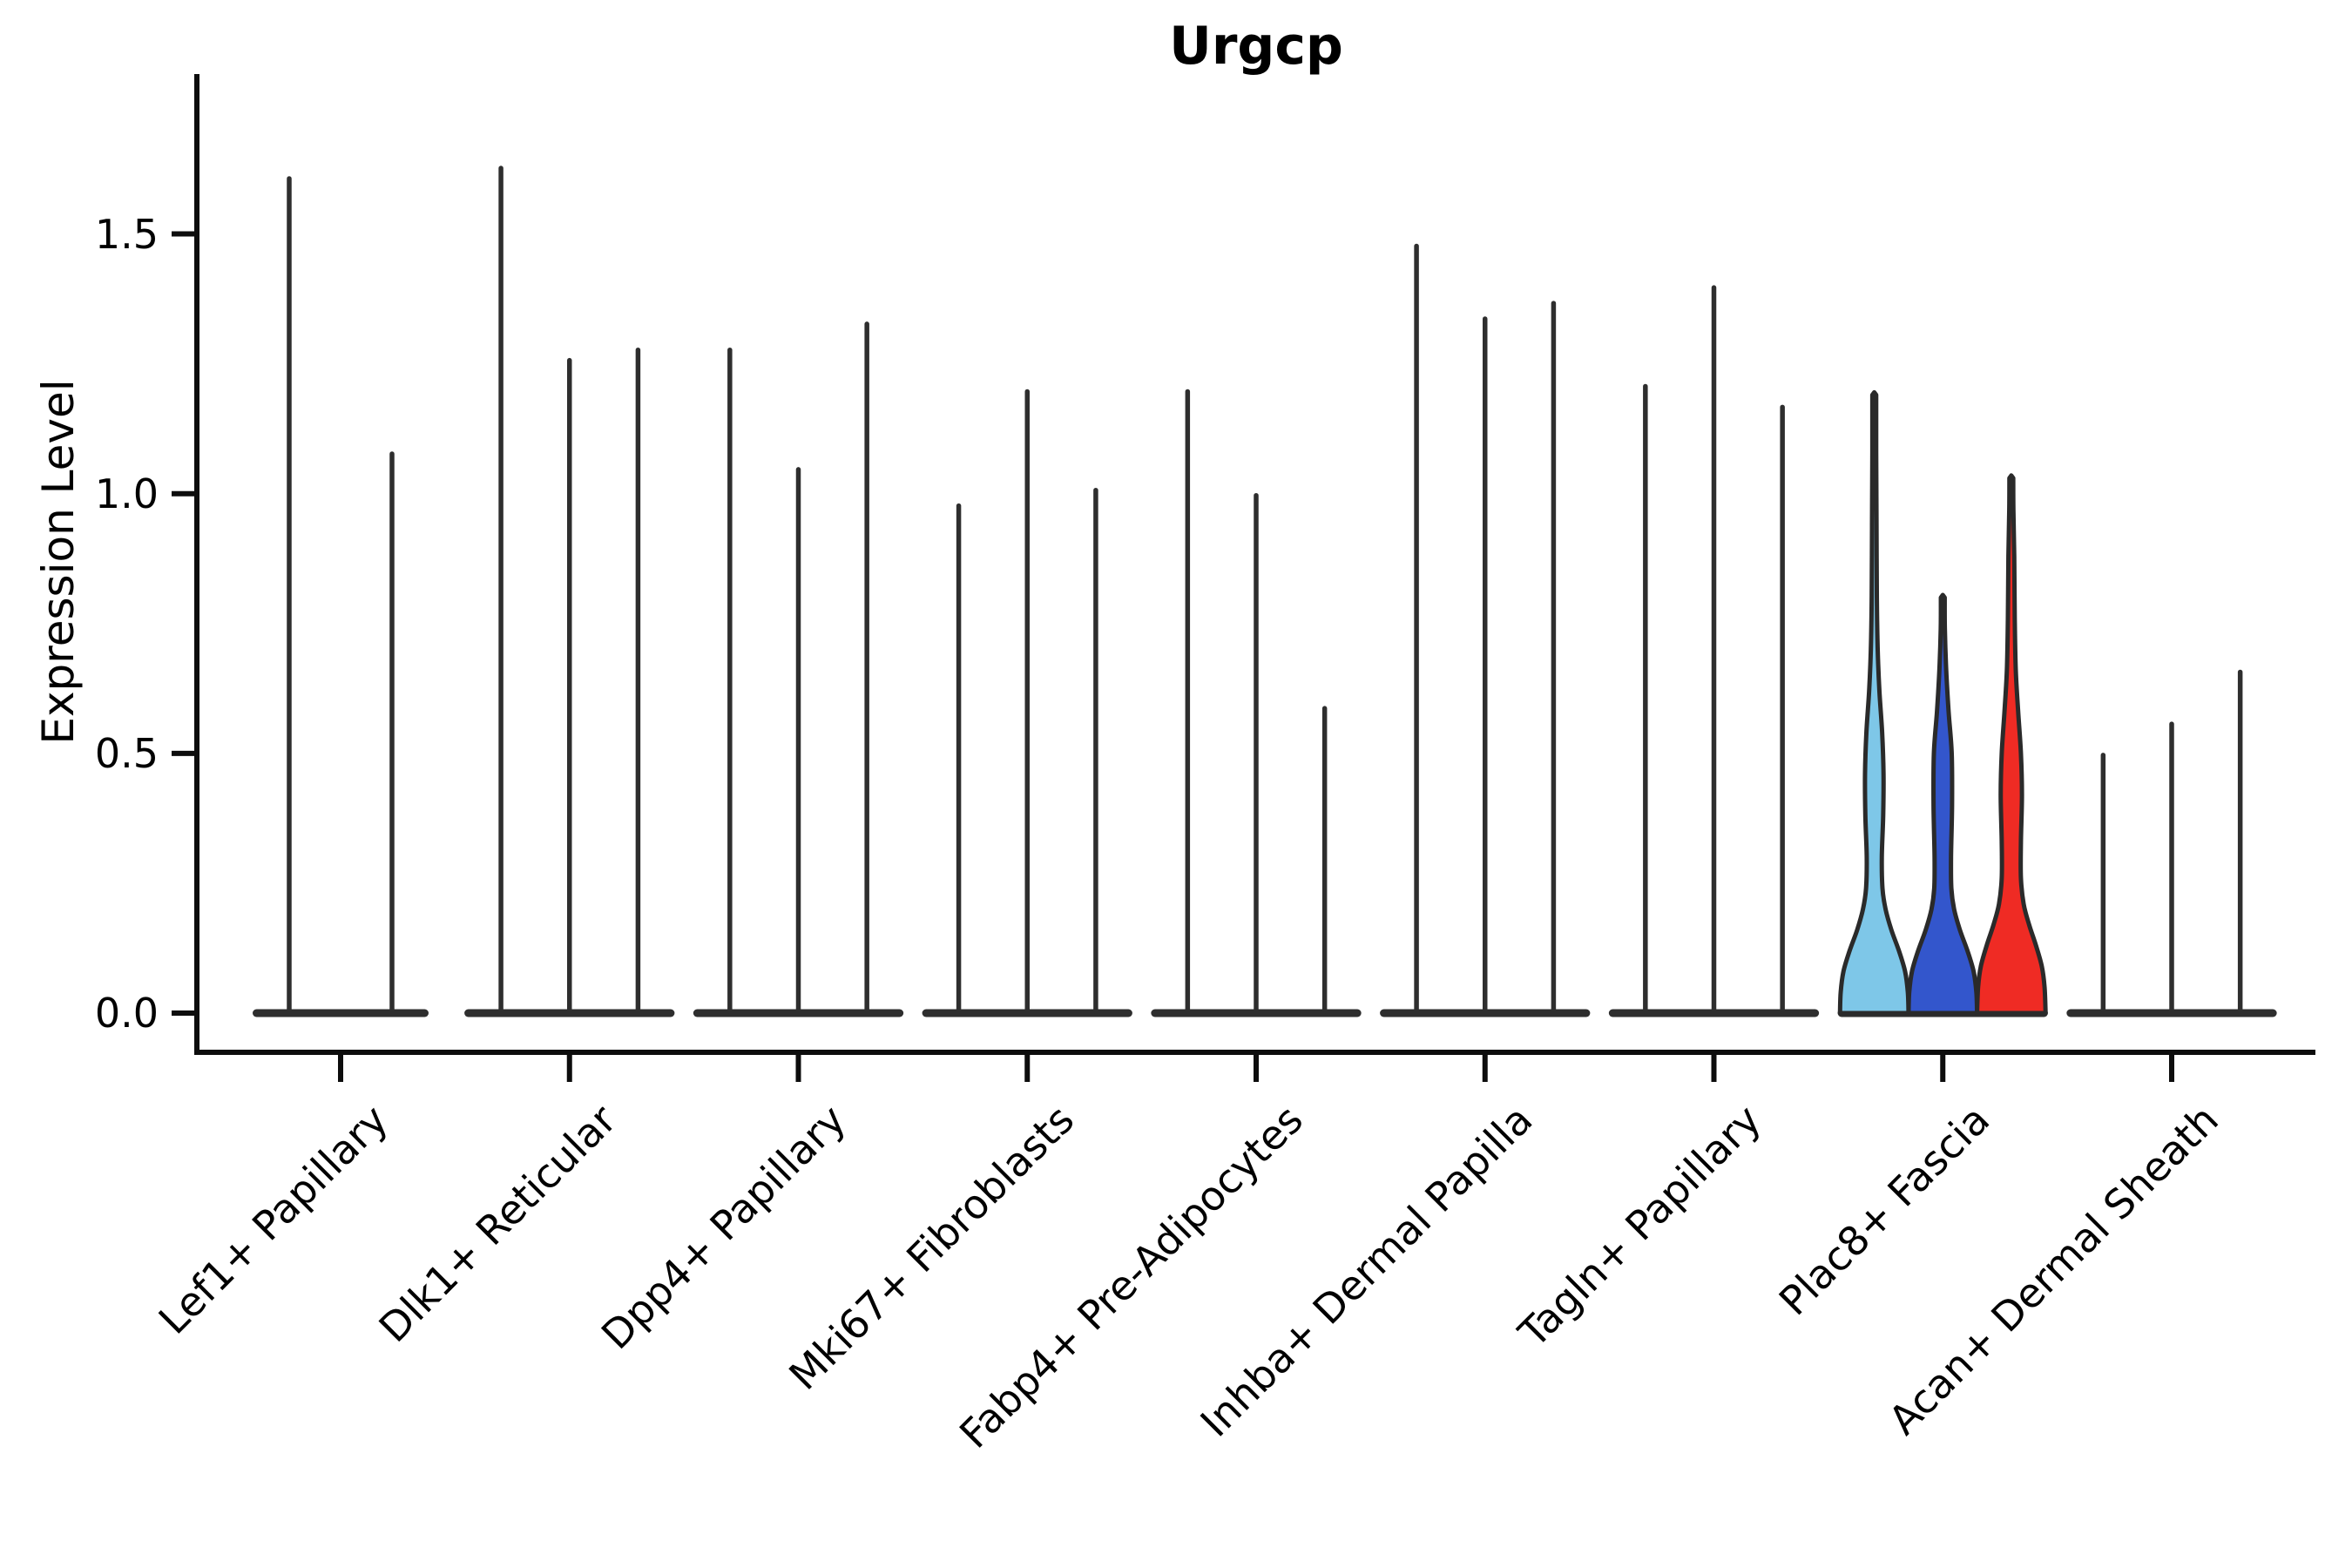 This screenshot has height=1568, width=2352. What do you see at coordinates (126, 234) in the screenshot?
I see `y-tick-label: 1.5` at bounding box center [126, 234].